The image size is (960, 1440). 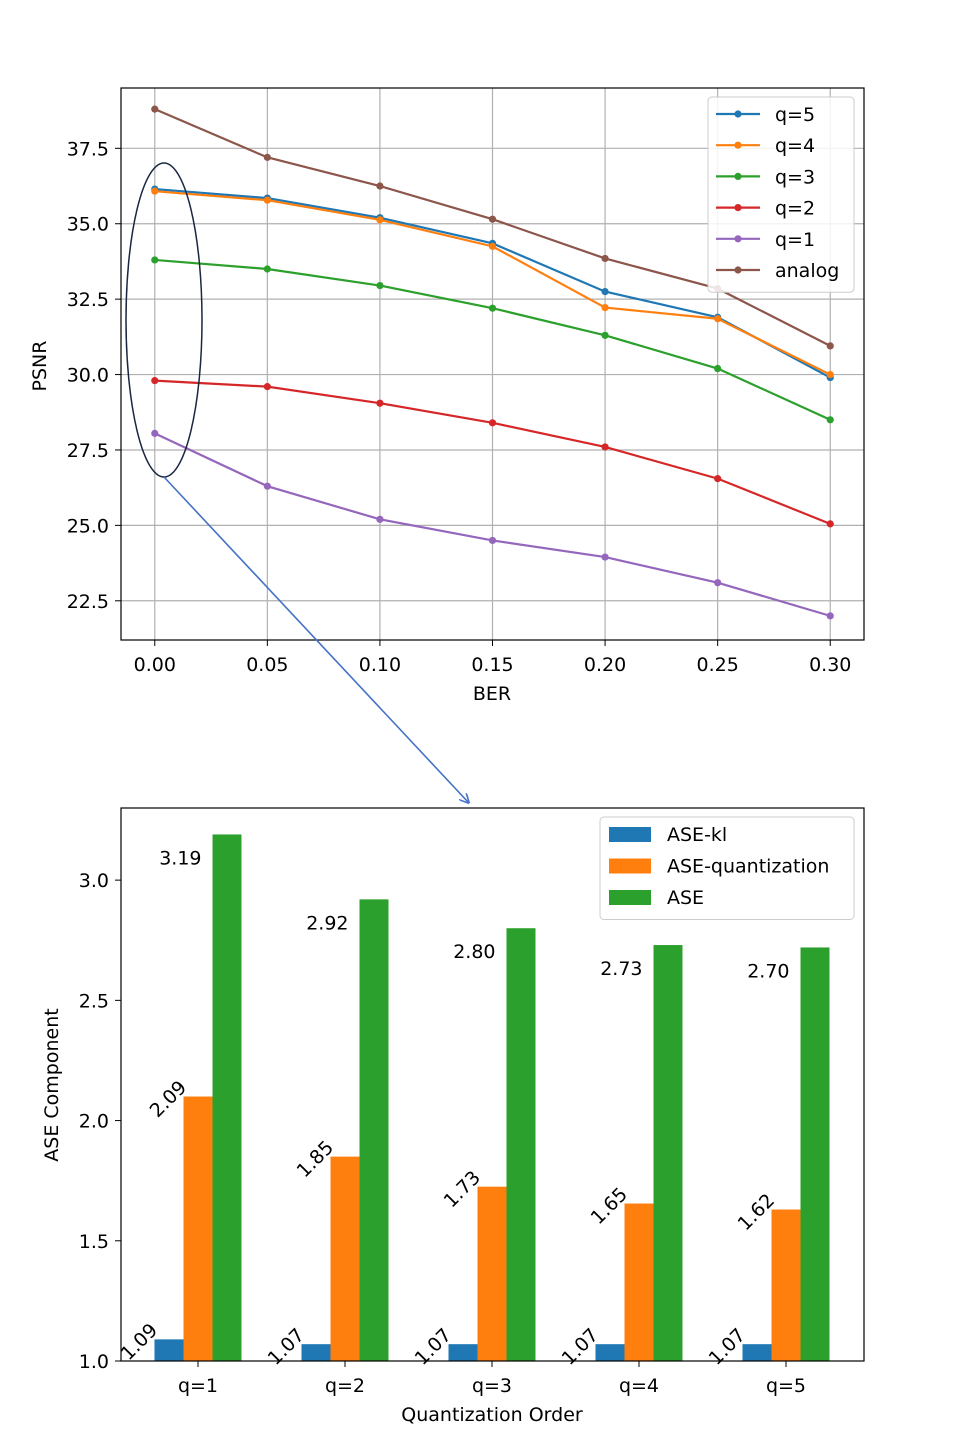 I want to click on value-label-ASE: 2.80, so click(x=474, y=952).